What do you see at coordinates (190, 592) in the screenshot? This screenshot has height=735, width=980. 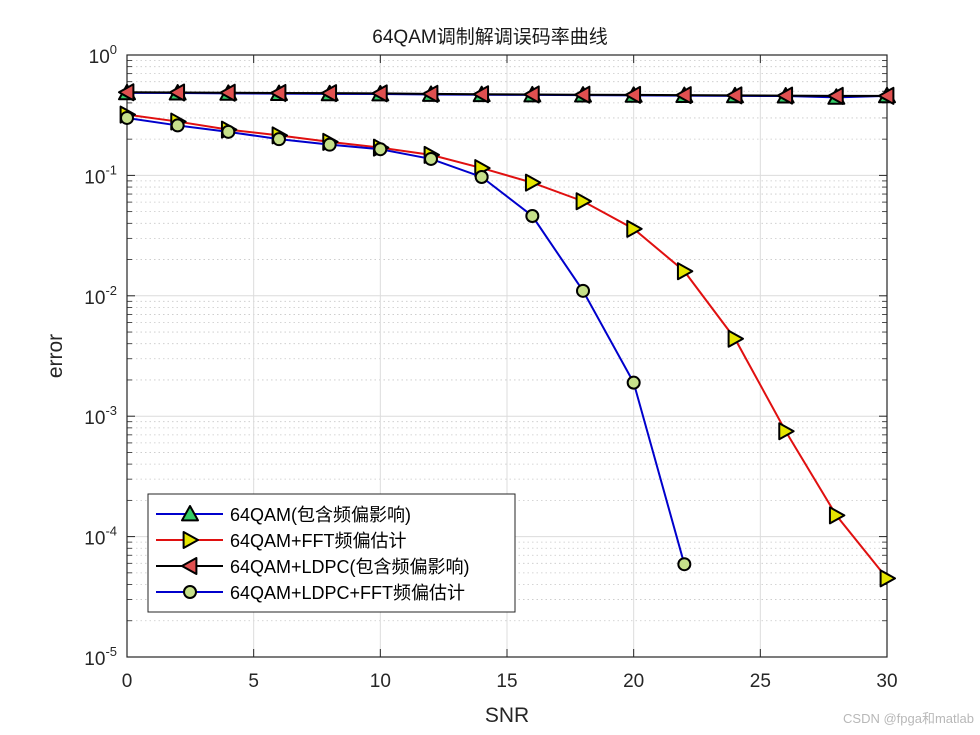 I see `legend-circle-marker` at bounding box center [190, 592].